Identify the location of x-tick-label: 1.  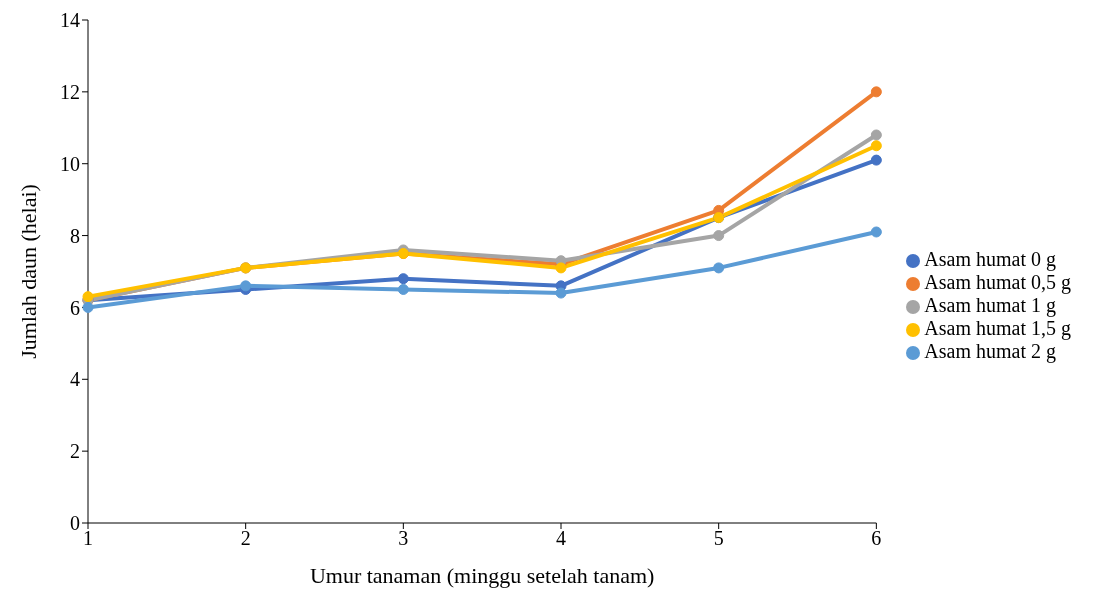
(88, 538).